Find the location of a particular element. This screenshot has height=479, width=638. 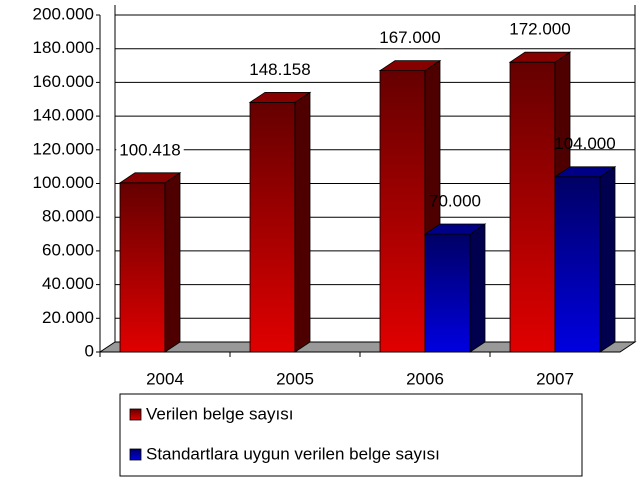

y-tick-label: 160.000 is located at coordinates (63, 81).